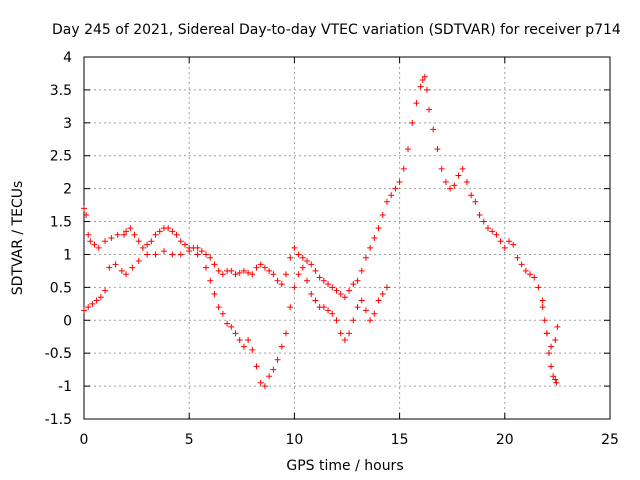 Image resolution: width=640 pixels, height=480 pixels. I want to click on y-tick-label: -1, so click(65, 387).